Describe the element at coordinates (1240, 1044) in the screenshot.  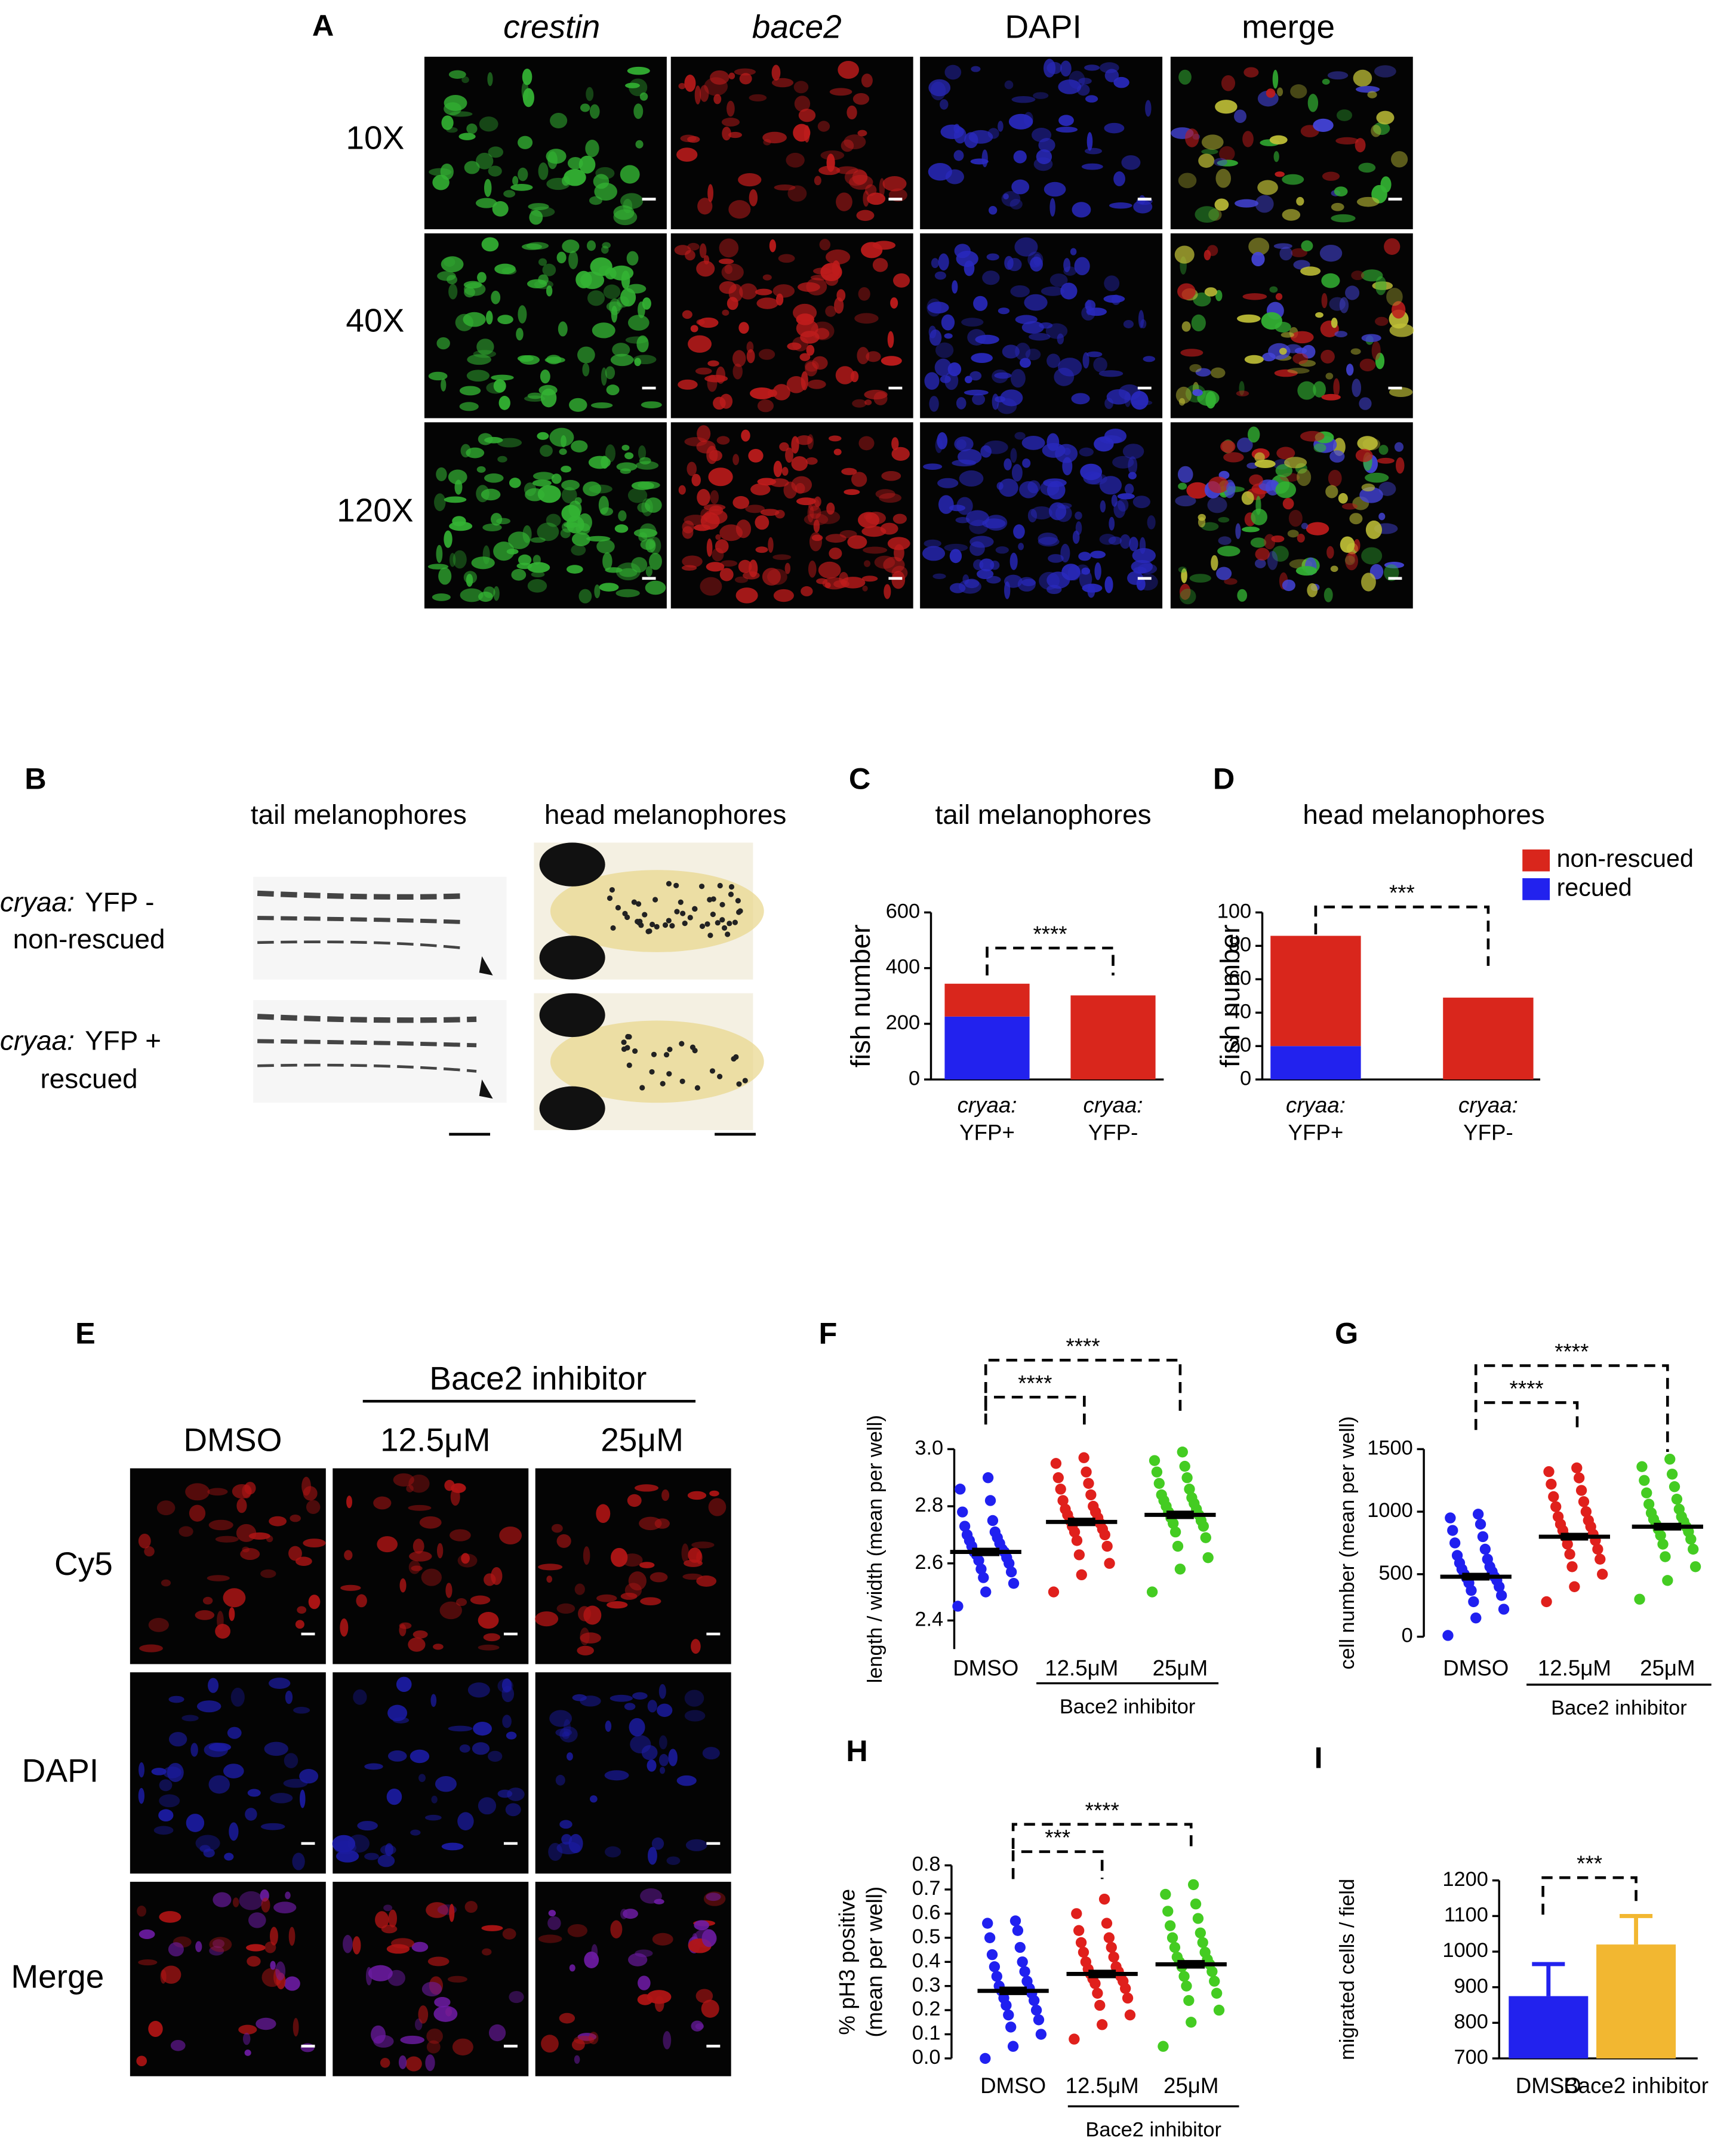
I see `y-tick-label: 20` at that location.